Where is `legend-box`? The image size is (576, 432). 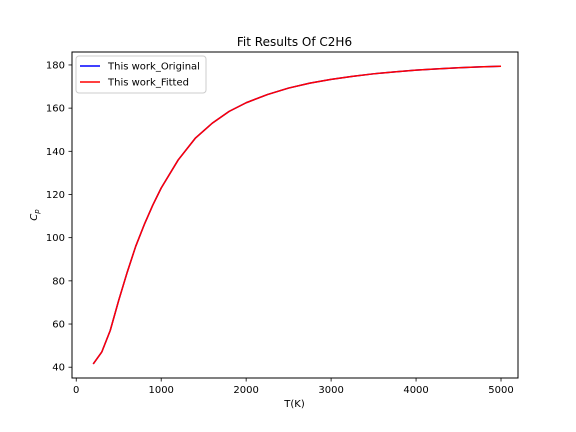
legend-box is located at coordinates (141, 74).